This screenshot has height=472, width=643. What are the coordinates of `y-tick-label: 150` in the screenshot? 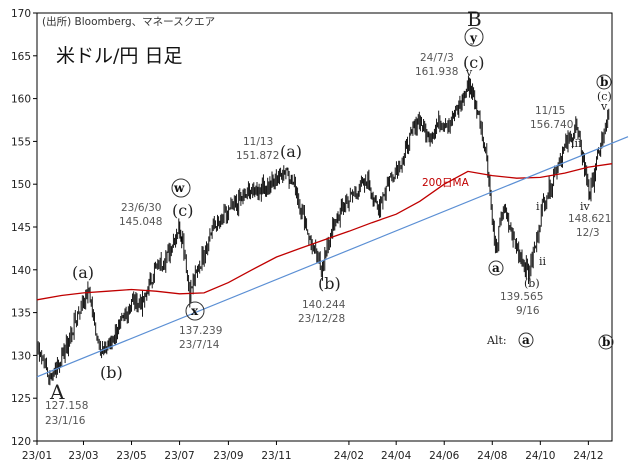 It's located at (21, 185).